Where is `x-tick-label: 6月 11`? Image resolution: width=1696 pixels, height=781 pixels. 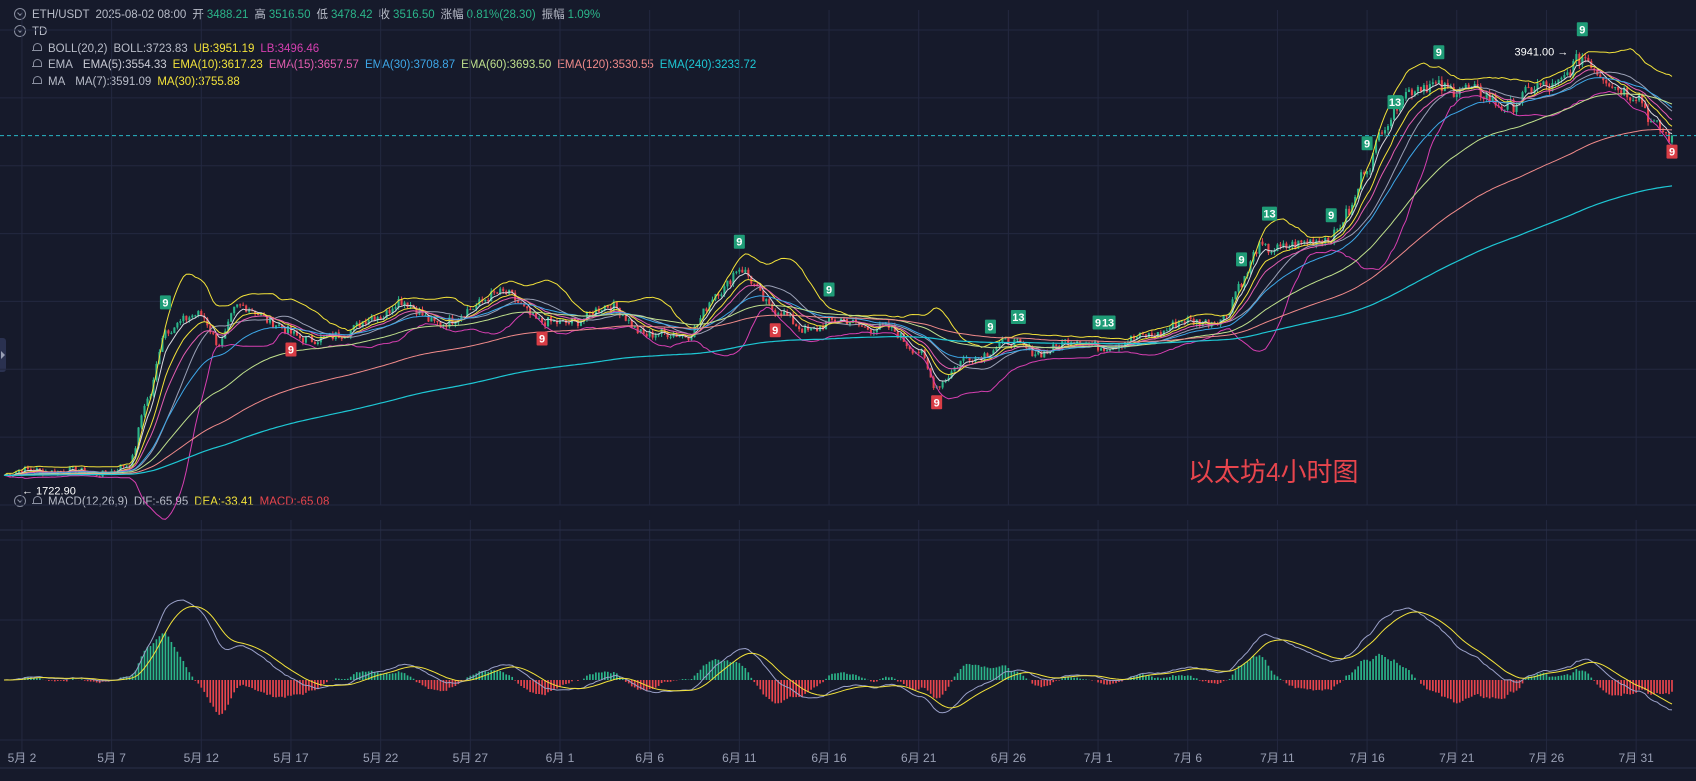 x-tick-label: 6月 11 is located at coordinates (739, 758).